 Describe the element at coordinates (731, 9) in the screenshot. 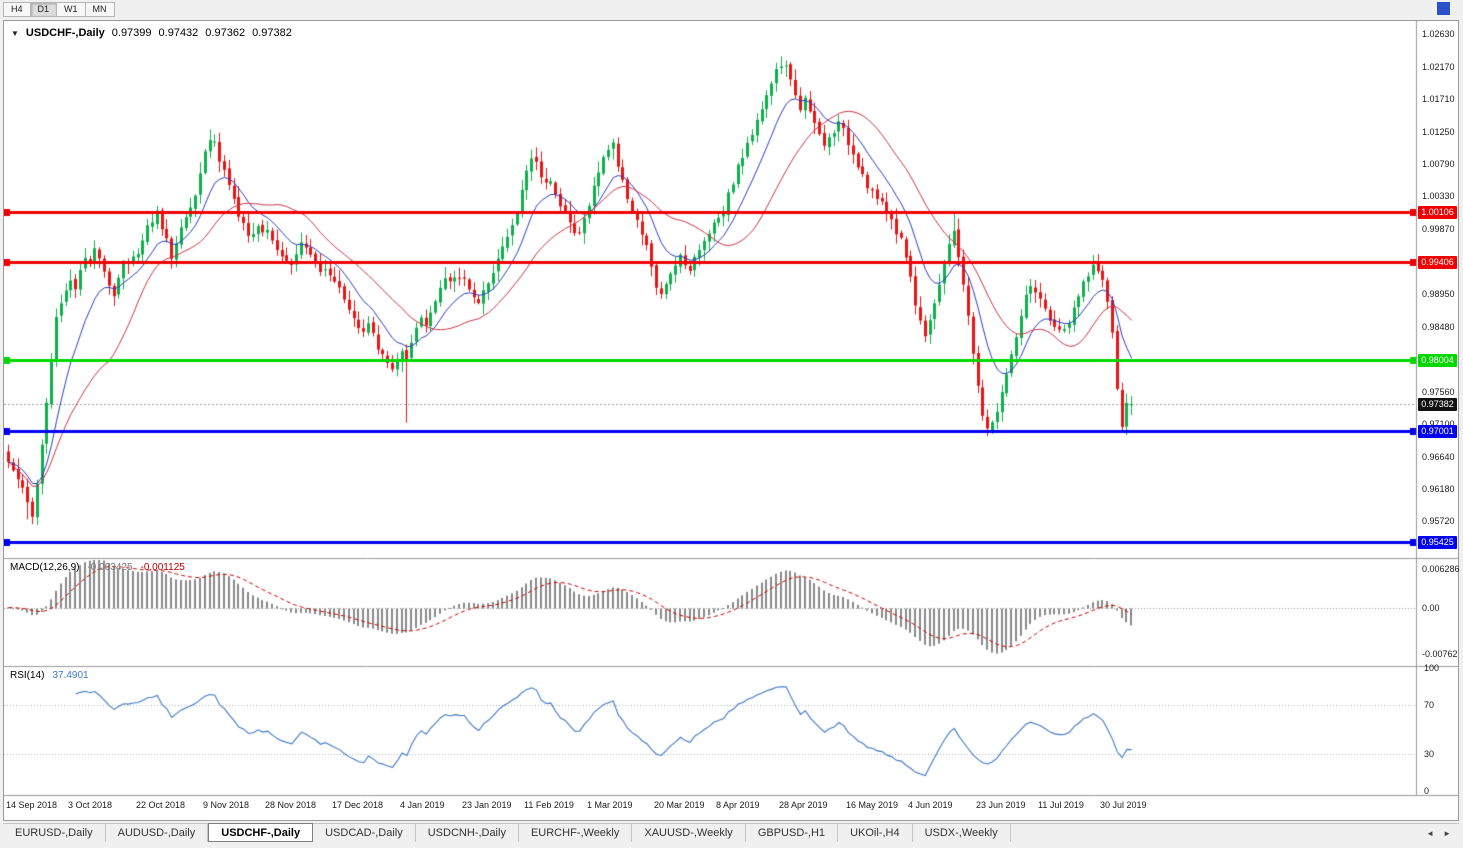

I see `toolbar: H4 D1 W1 MN` at that location.